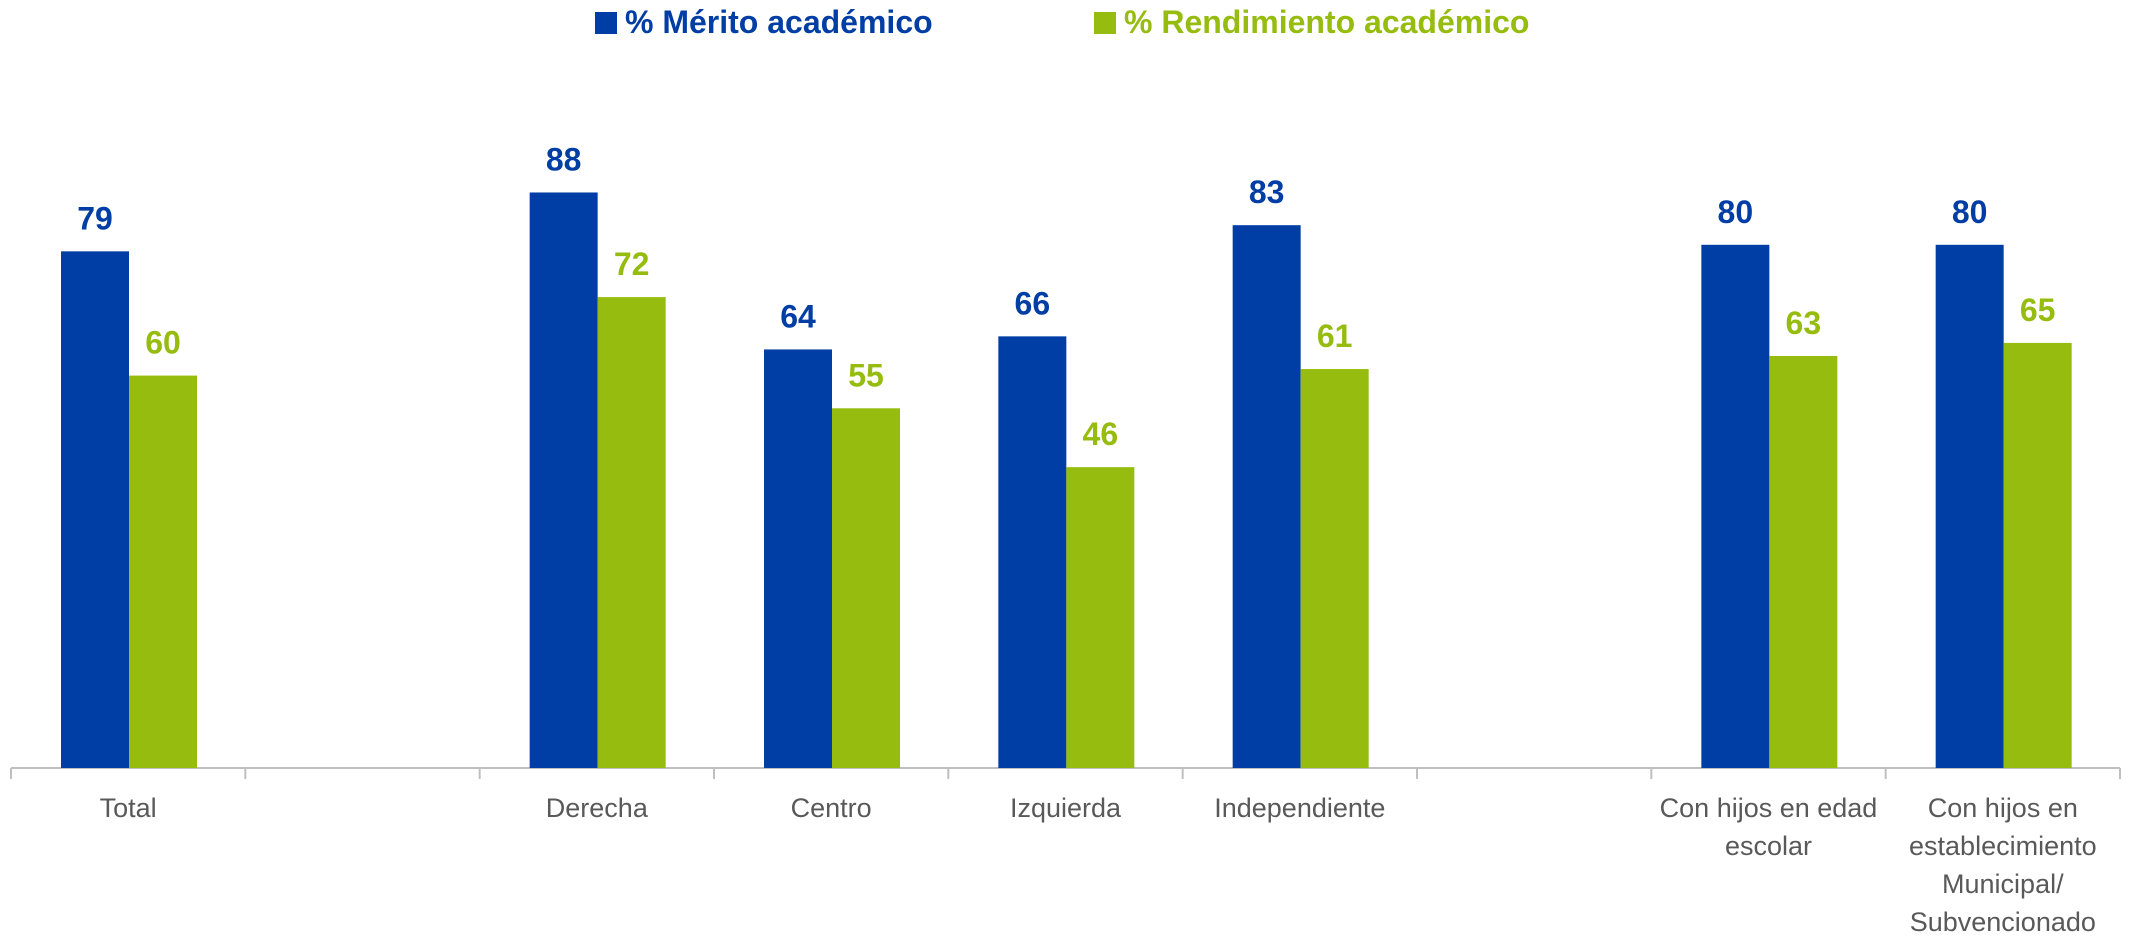 The height and width of the screenshot is (941, 2131). Describe the element at coordinates (1300, 808) in the screenshot. I see `x-tick-label: Independiente` at that location.